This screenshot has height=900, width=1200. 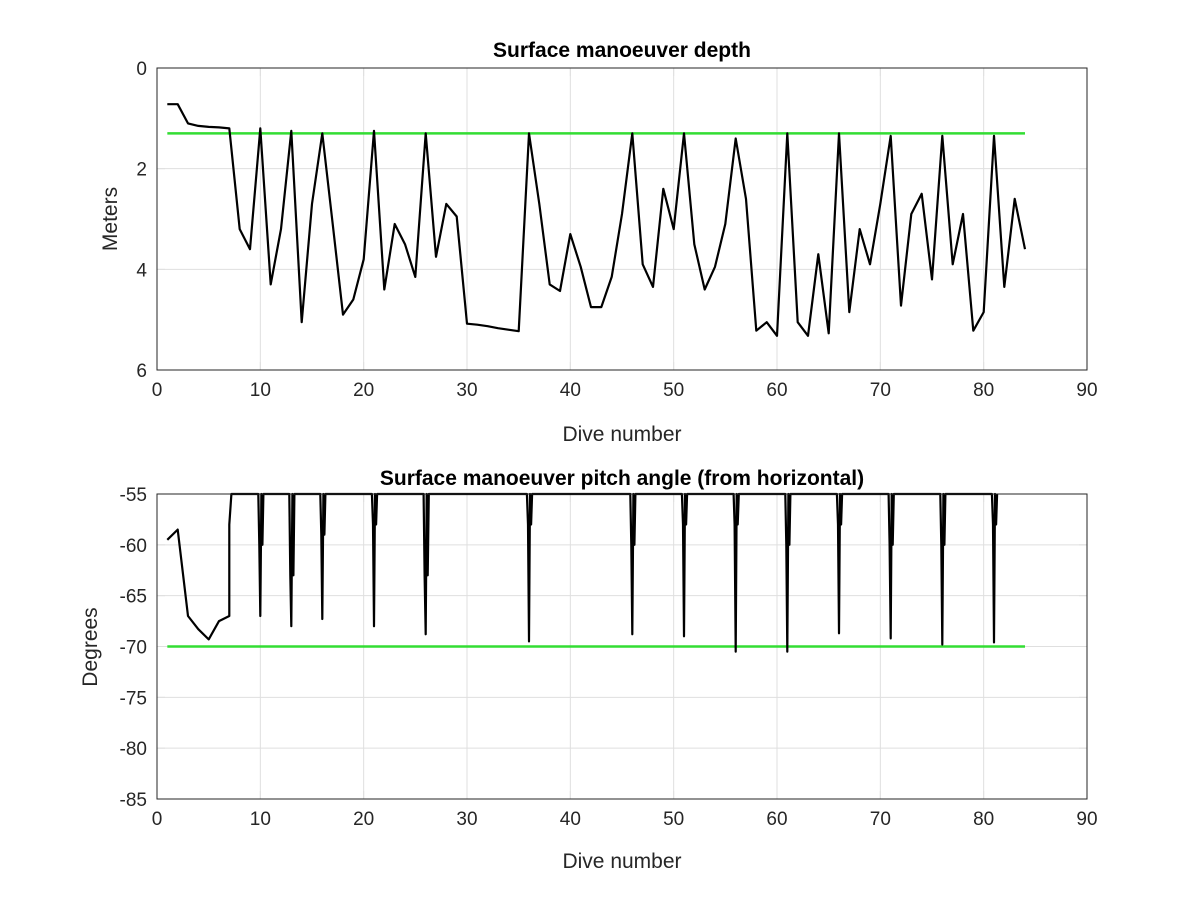 What do you see at coordinates (622, 50) in the screenshot?
I see `depth-chart-title: Surface manoeuver depth` at bounding box center [622, 50].